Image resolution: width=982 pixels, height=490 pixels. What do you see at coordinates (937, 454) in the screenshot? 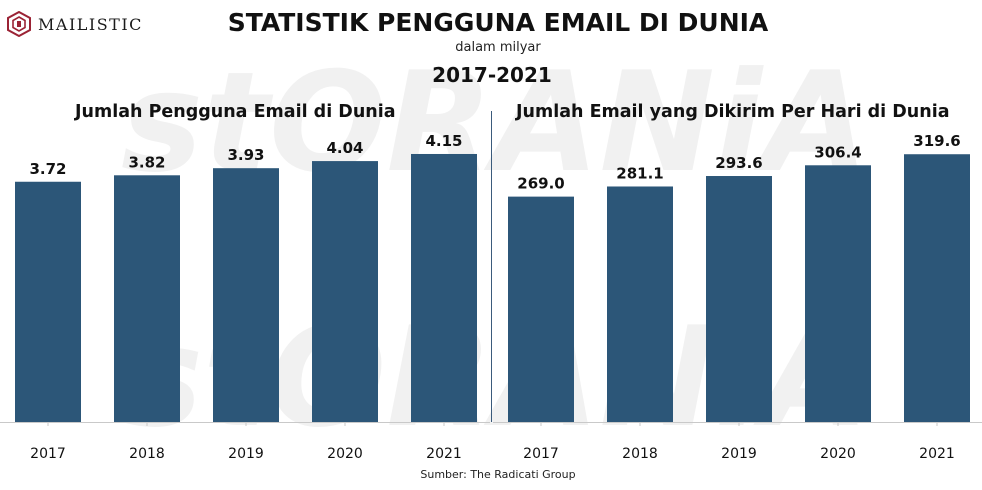
I see `x-tick-label-emails-2021: 2021` at bounding box center [937, 454].